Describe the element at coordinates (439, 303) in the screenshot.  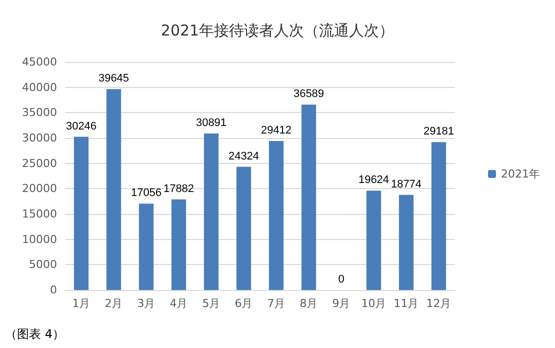
I see `x-tick-label: 12月` at that location.